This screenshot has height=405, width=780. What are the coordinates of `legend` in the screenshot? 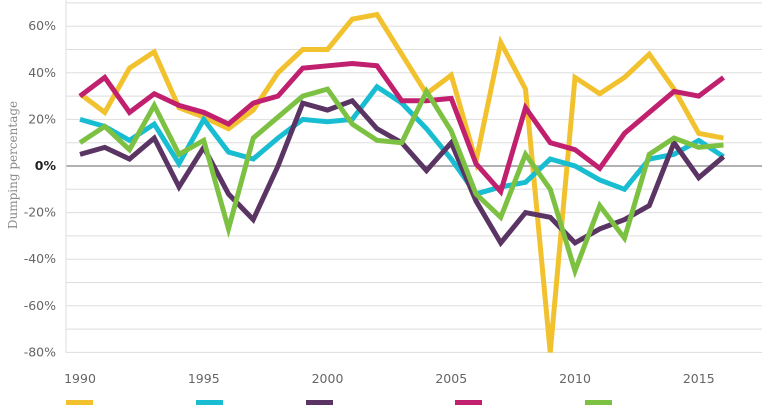 It's located at (339, 402).